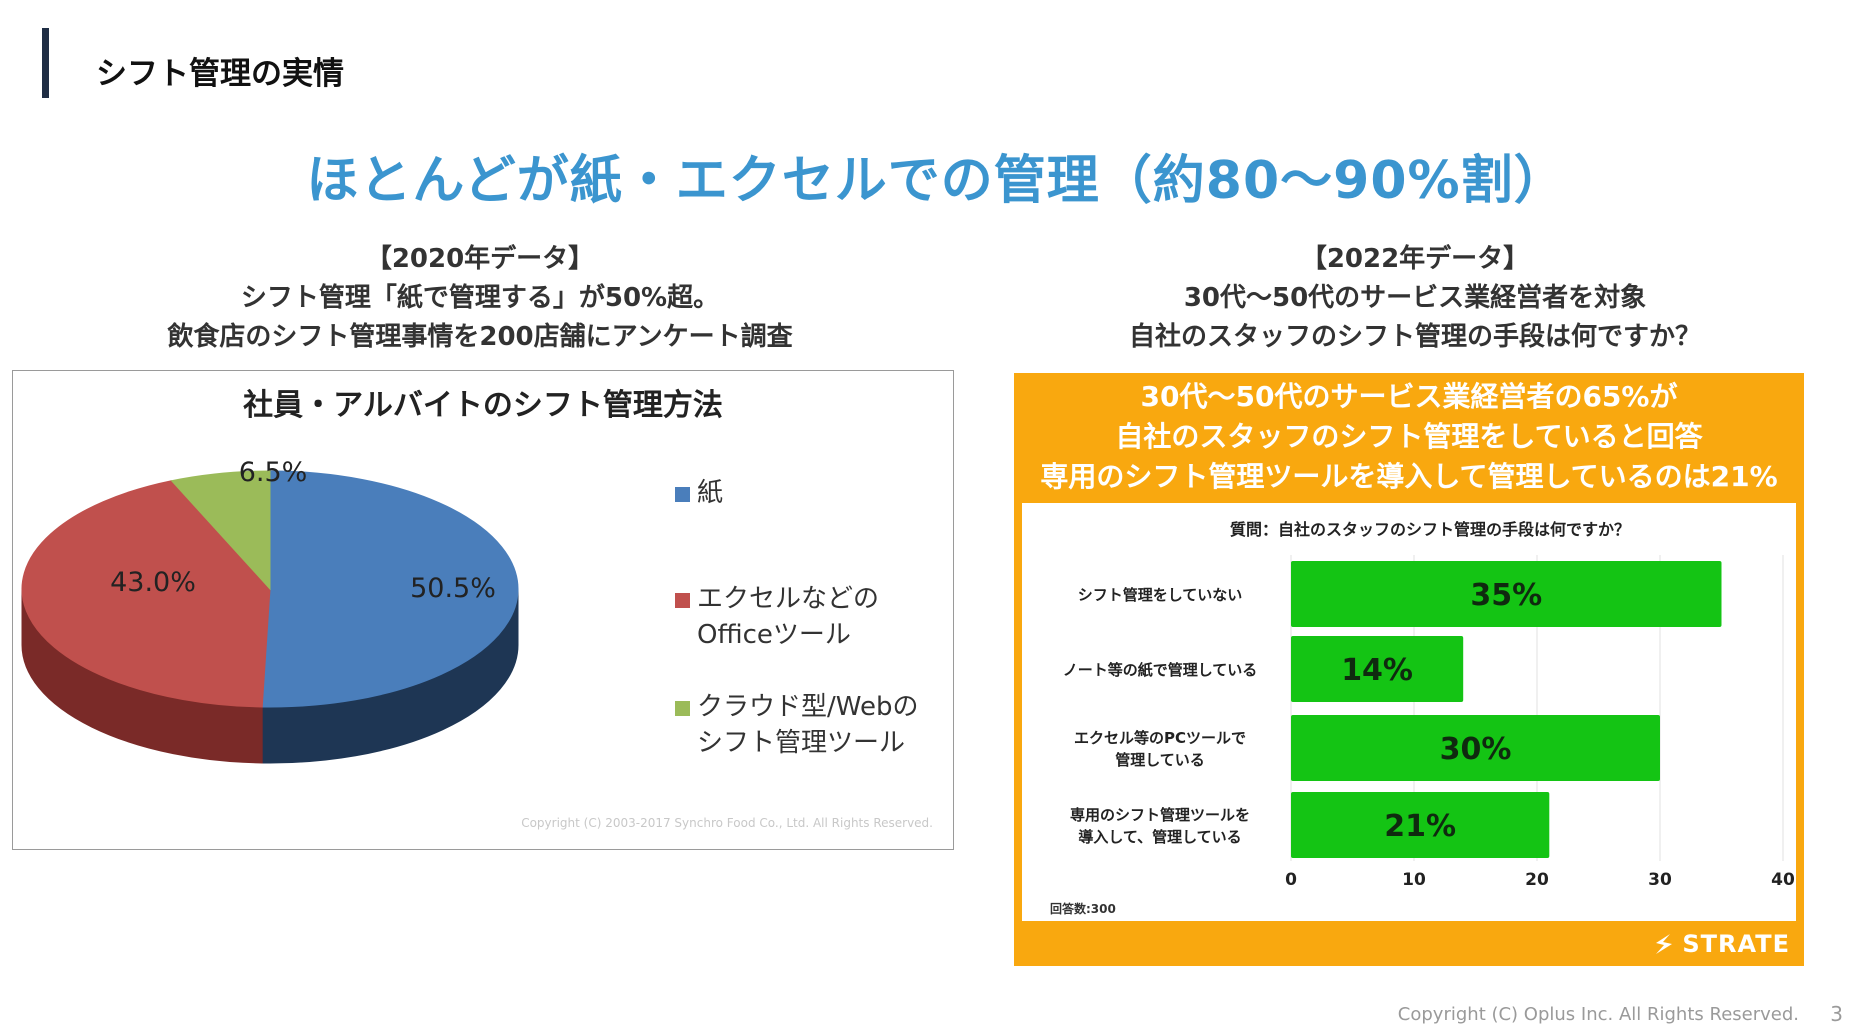 This screenshot has width=1873, height=1036. I want to click on pie-data-label: 50.5%, so click(453, 588).